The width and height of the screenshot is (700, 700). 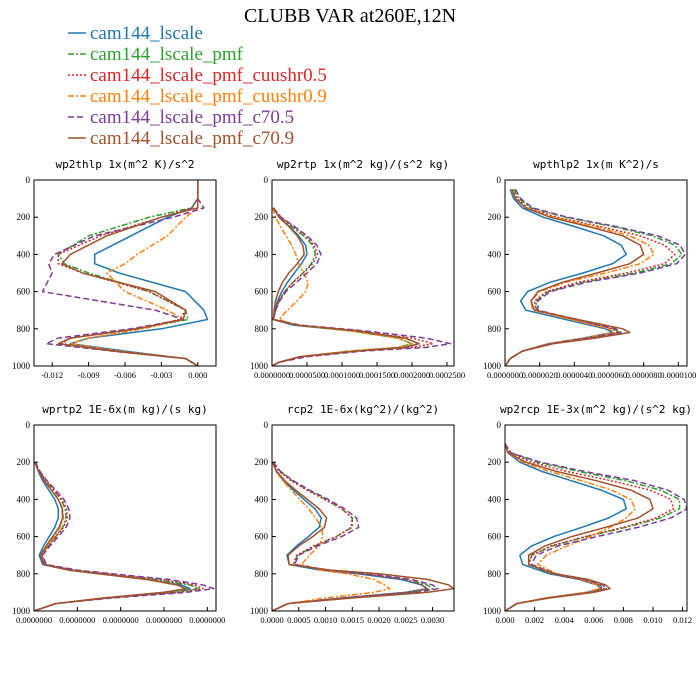 What do you see at coordinates (89, 375) in the screenshot?
I see `x-tick-label: -0.009` at bounding box center [89, 375].